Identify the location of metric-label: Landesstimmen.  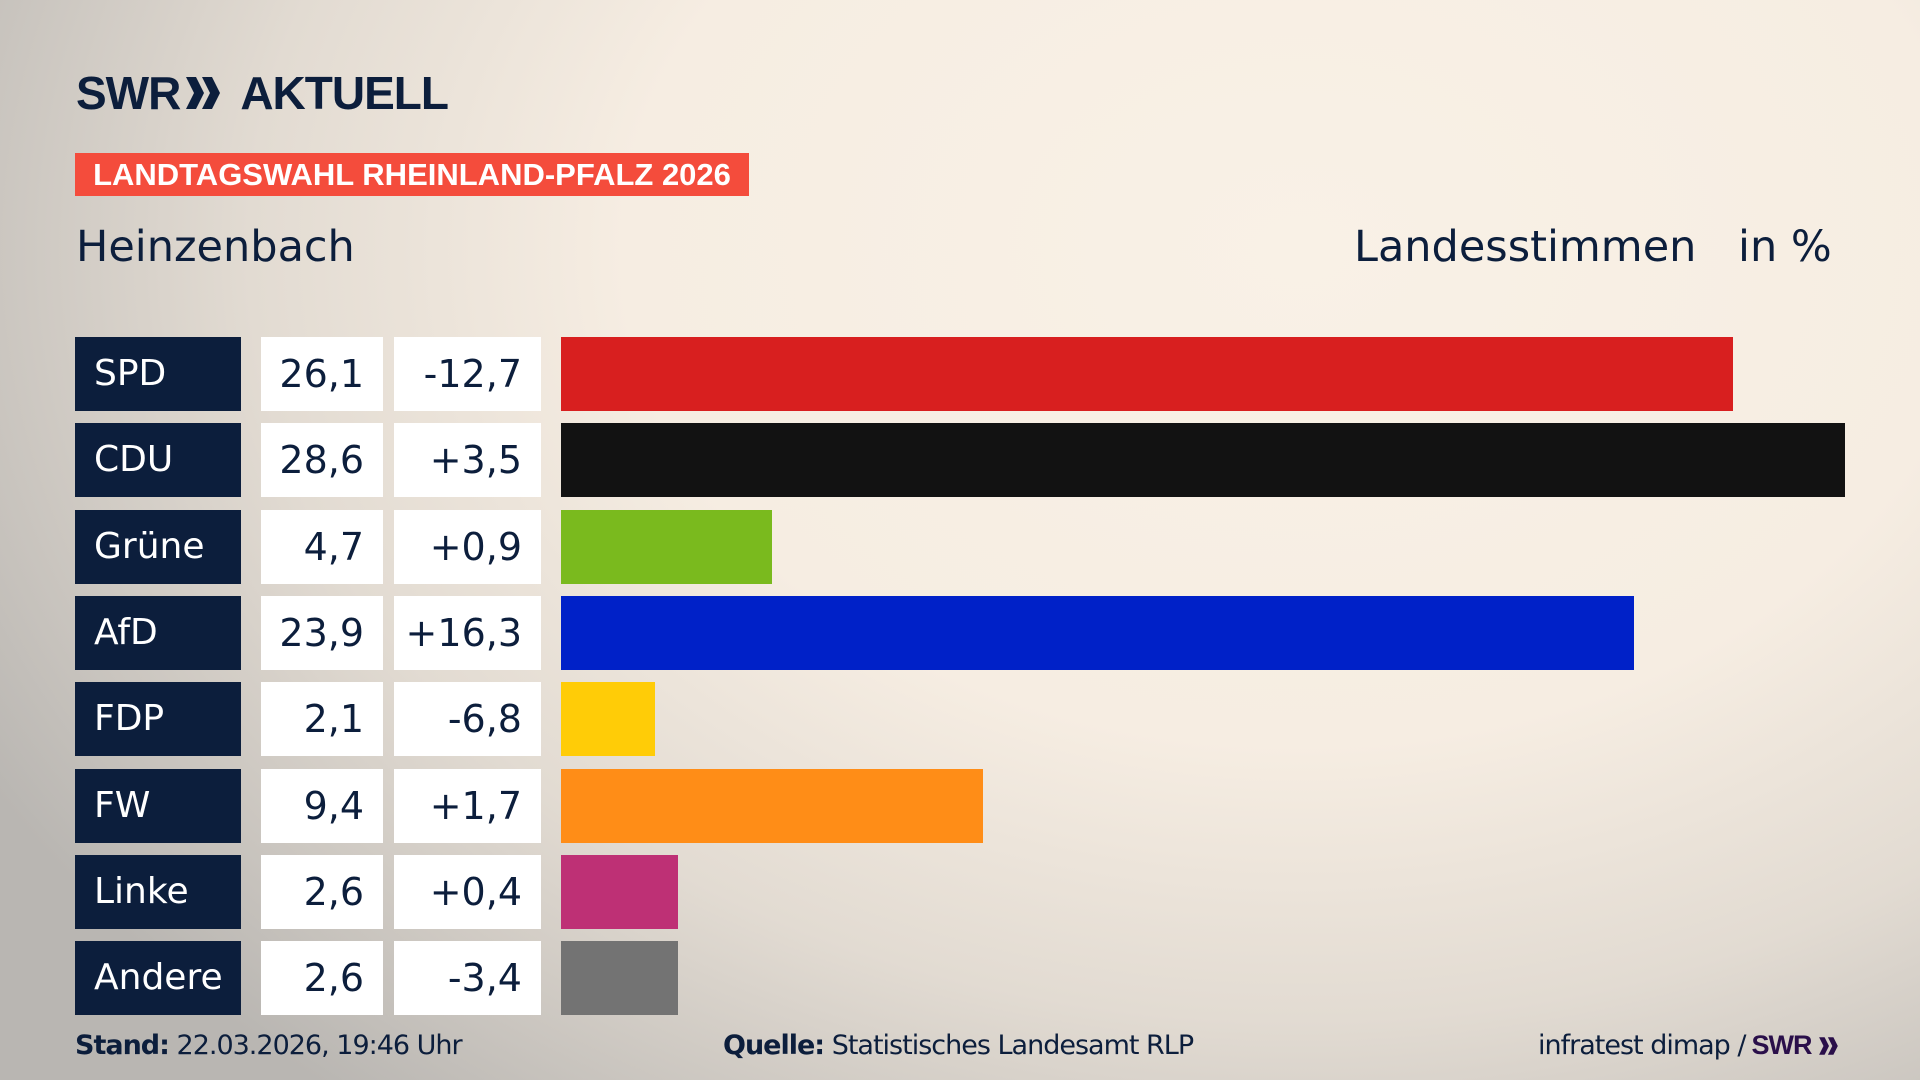
(1525, 247).